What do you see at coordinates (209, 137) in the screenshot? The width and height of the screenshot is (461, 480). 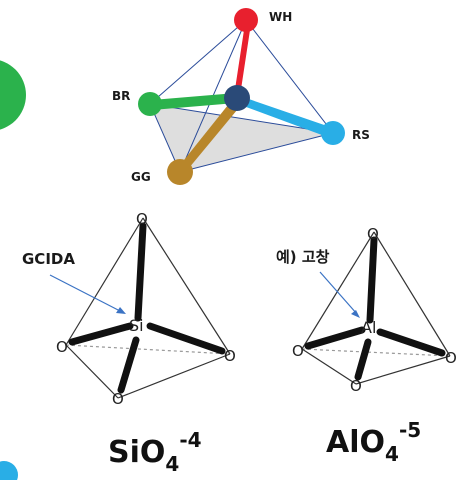 I see `bond-gg` at bounding box center [209, 137].